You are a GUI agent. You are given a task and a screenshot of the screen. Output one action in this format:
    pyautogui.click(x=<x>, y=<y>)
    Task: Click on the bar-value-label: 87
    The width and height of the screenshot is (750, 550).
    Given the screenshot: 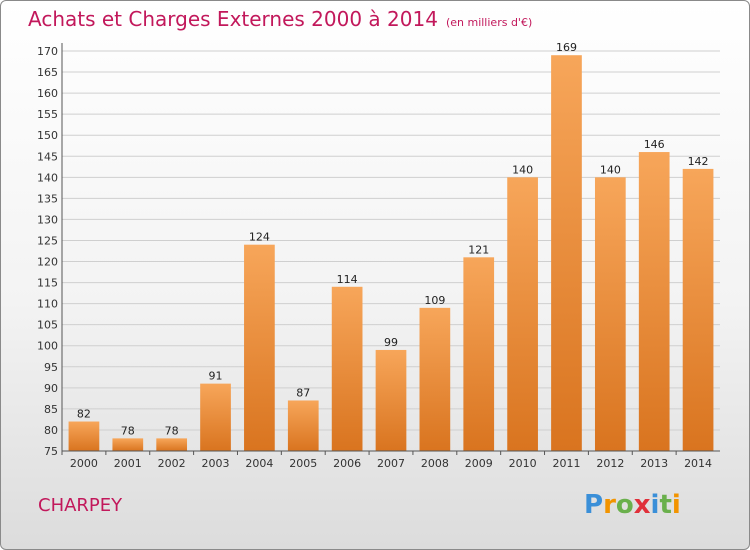 What is the action you would take?
    pyautogui.click(x=303, y=392)
    